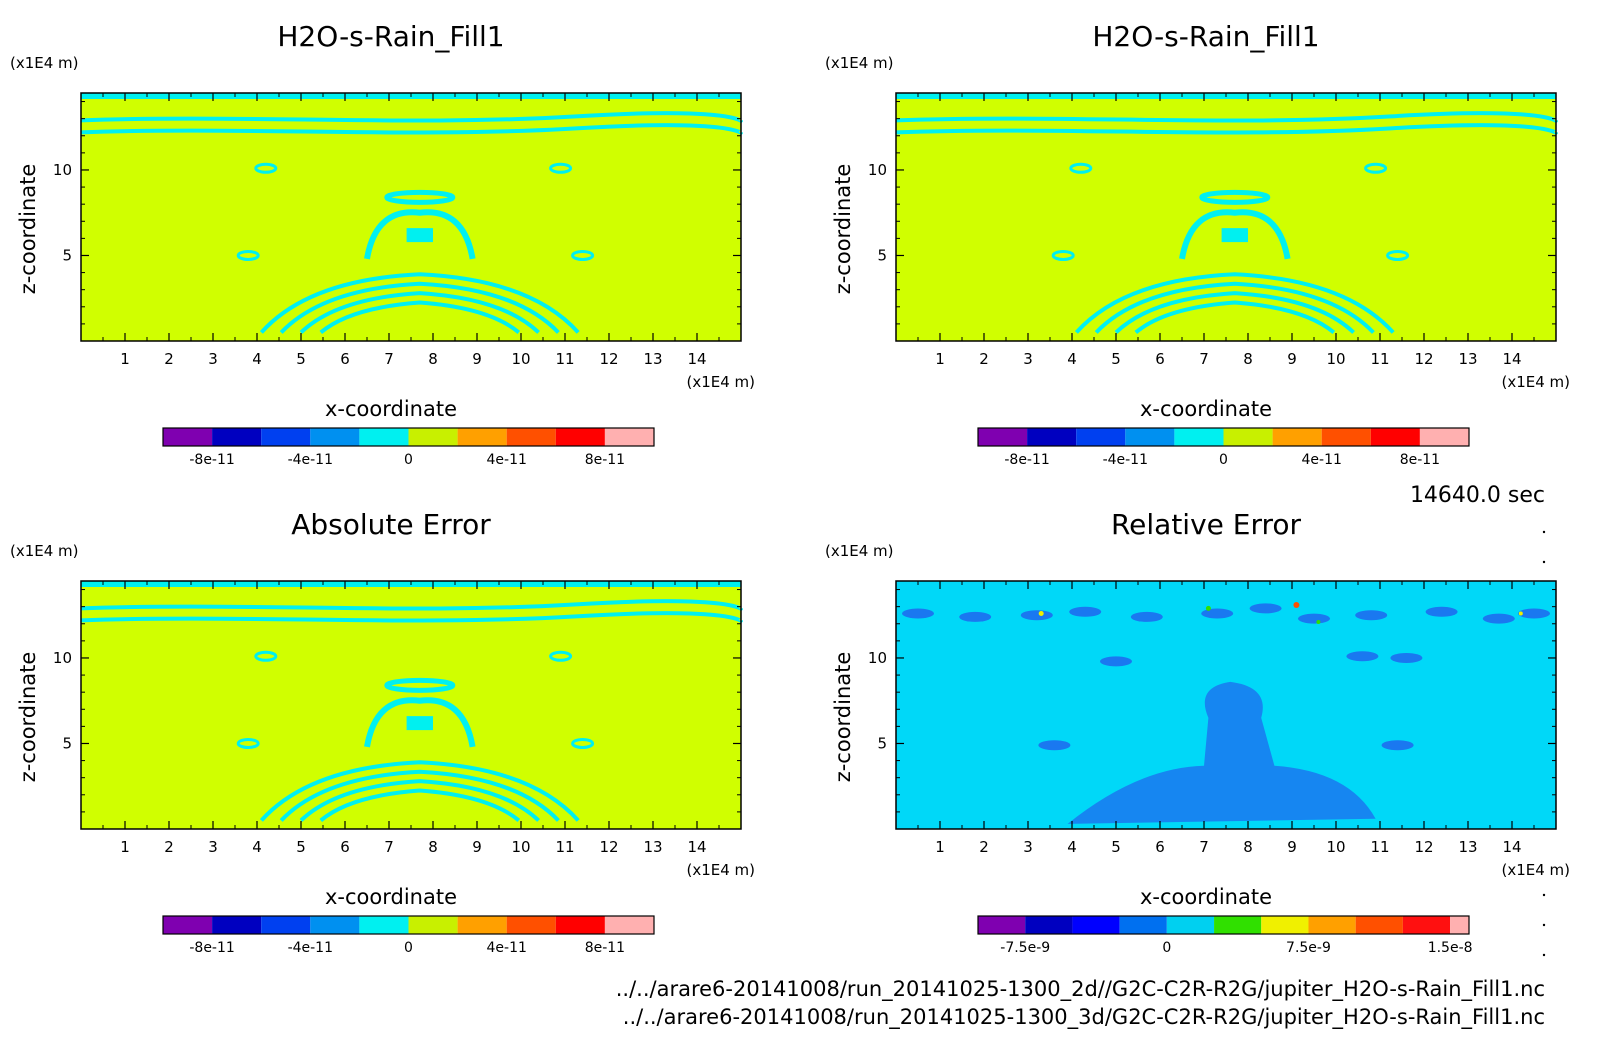 This screenshot has width=1604, height=1054. Describe the element at coordinates (1166, 948) in the screenshot. I see `colorbar-label: 0` at that location.